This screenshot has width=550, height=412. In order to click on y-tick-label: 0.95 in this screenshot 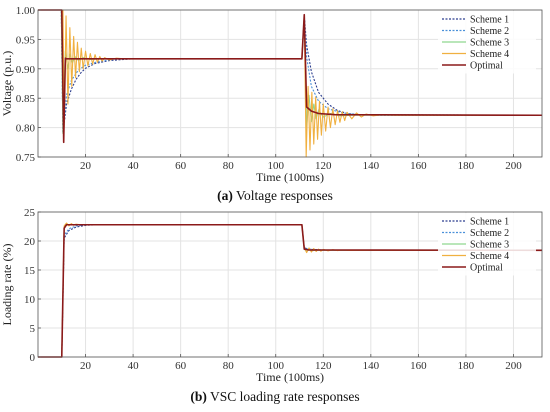, I will do `click(26, 40)`.